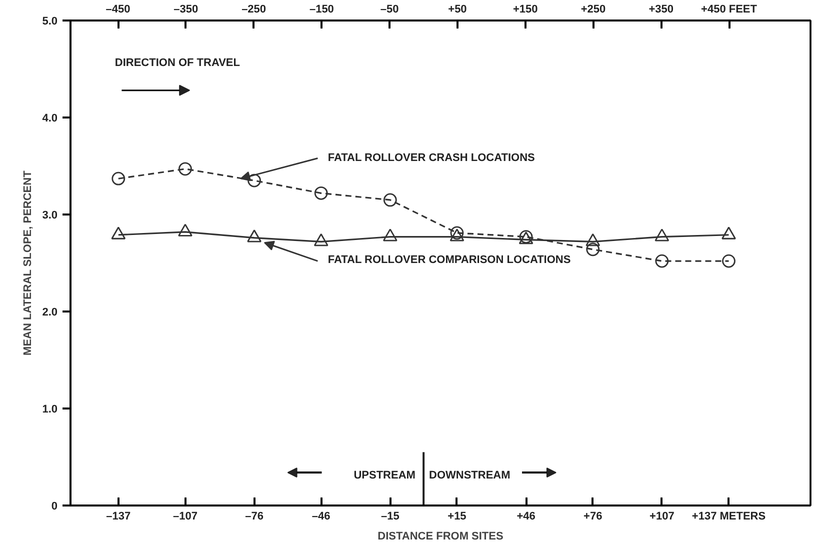 Image resolution: width=835 pixels, height=550 pixels. Describe the element at coordinates (526, 516) in the screenshot. I see `x-tick-label: +46` at that location.